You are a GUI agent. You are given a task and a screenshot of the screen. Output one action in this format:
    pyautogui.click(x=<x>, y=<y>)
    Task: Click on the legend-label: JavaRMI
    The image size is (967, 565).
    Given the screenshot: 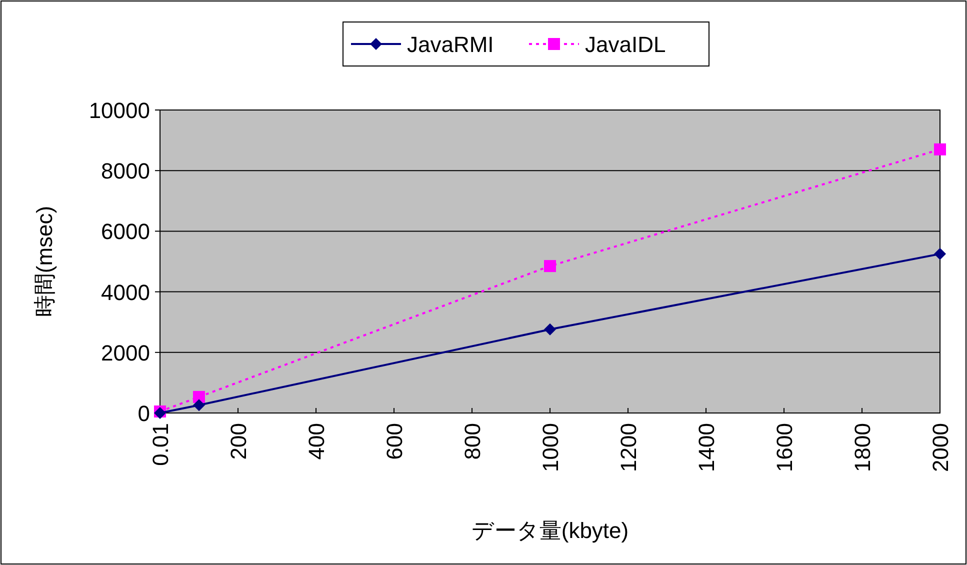 What is the action you would take?
    pyautogui.click(x=450, y=44)
    